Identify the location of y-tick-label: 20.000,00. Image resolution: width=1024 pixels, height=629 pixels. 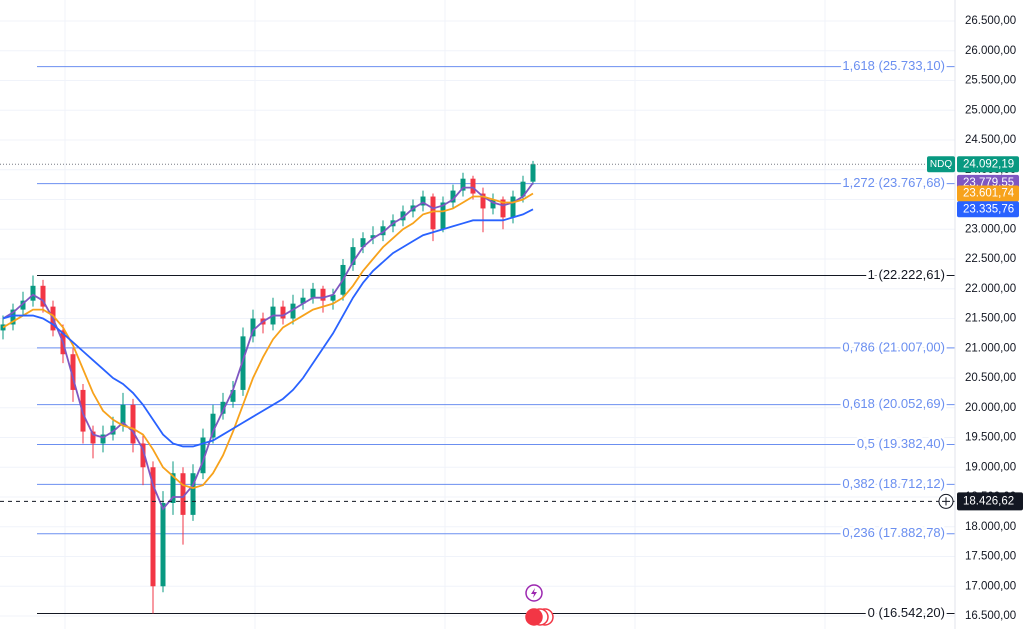
(990, 408).